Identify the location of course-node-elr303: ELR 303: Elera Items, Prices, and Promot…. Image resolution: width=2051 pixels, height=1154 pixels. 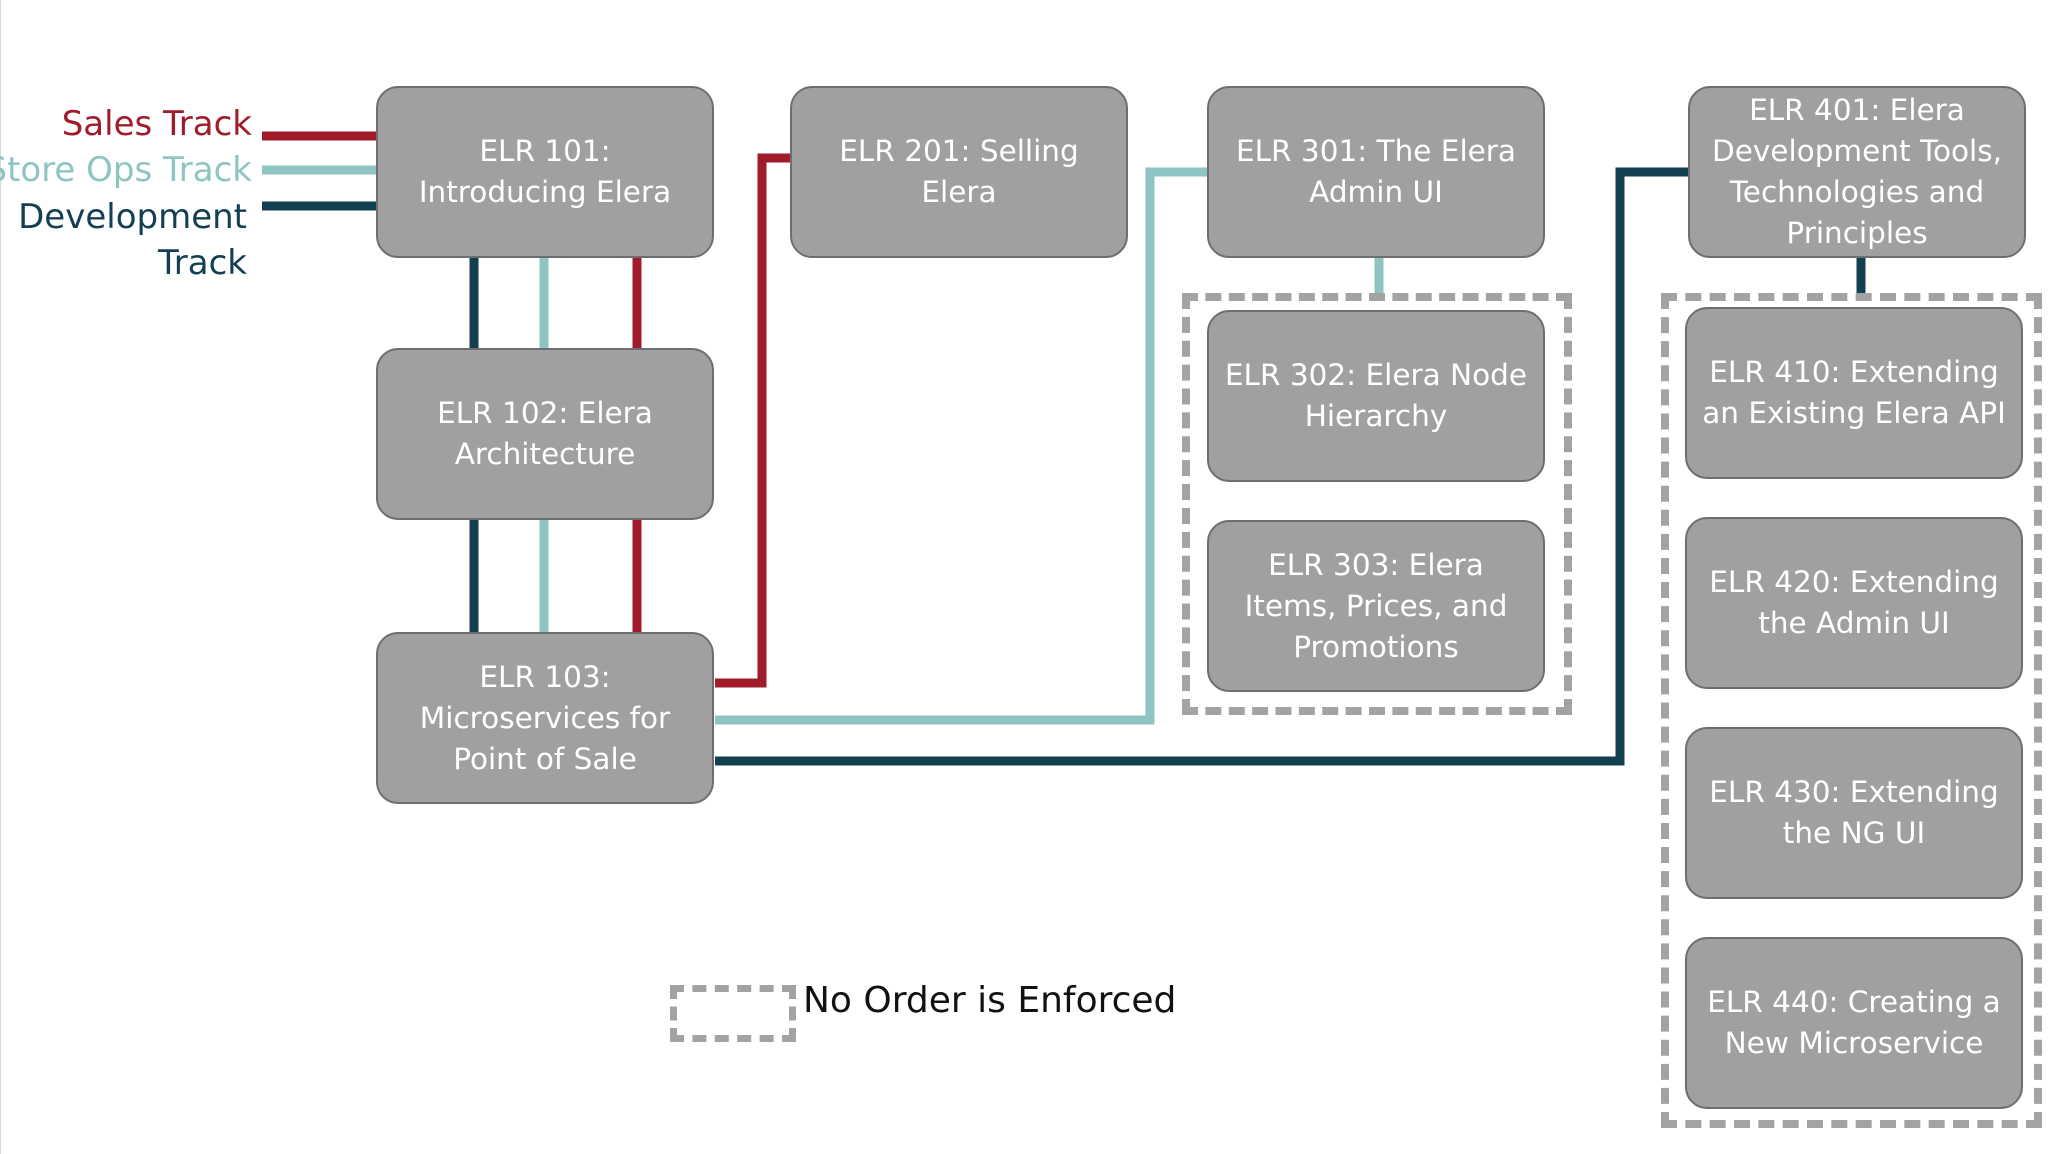
(1376, 606).